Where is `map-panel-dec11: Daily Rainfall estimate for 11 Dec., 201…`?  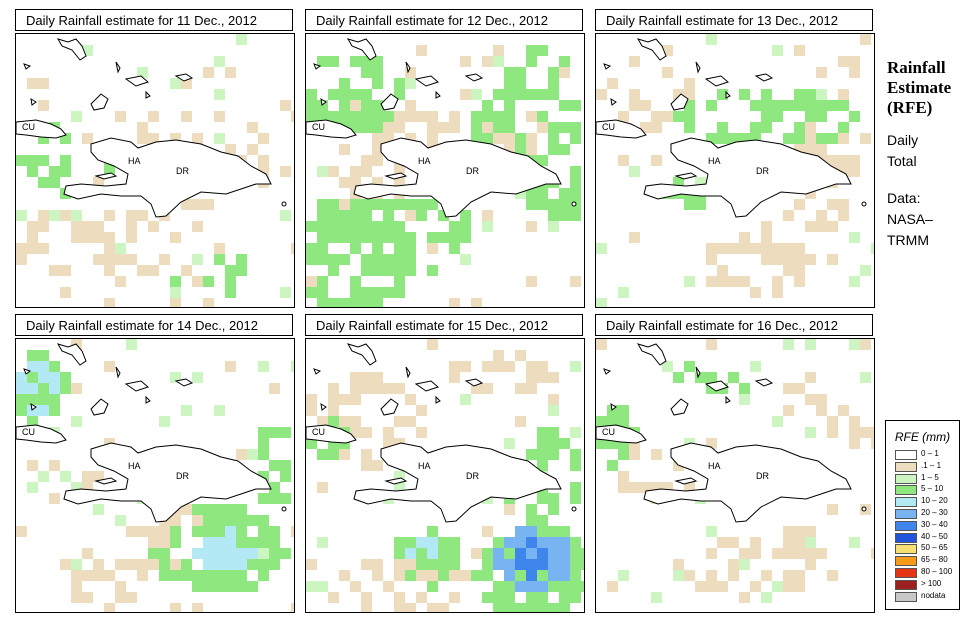
map-panel-dec11: Daily Rainfall estimate for 11 Dec., 201… is located at coordinates (155, 158).